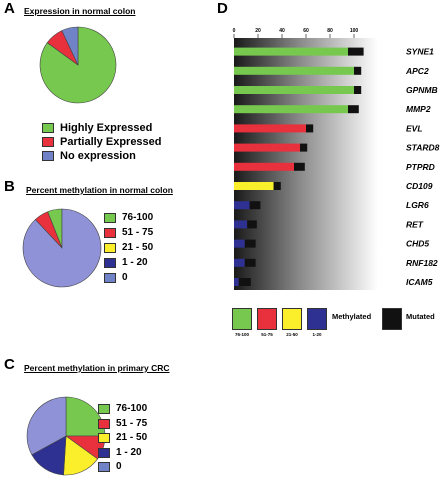 This screenshot has width=445, height=477. I want to click on pie-chart-a, so click(78, 65).